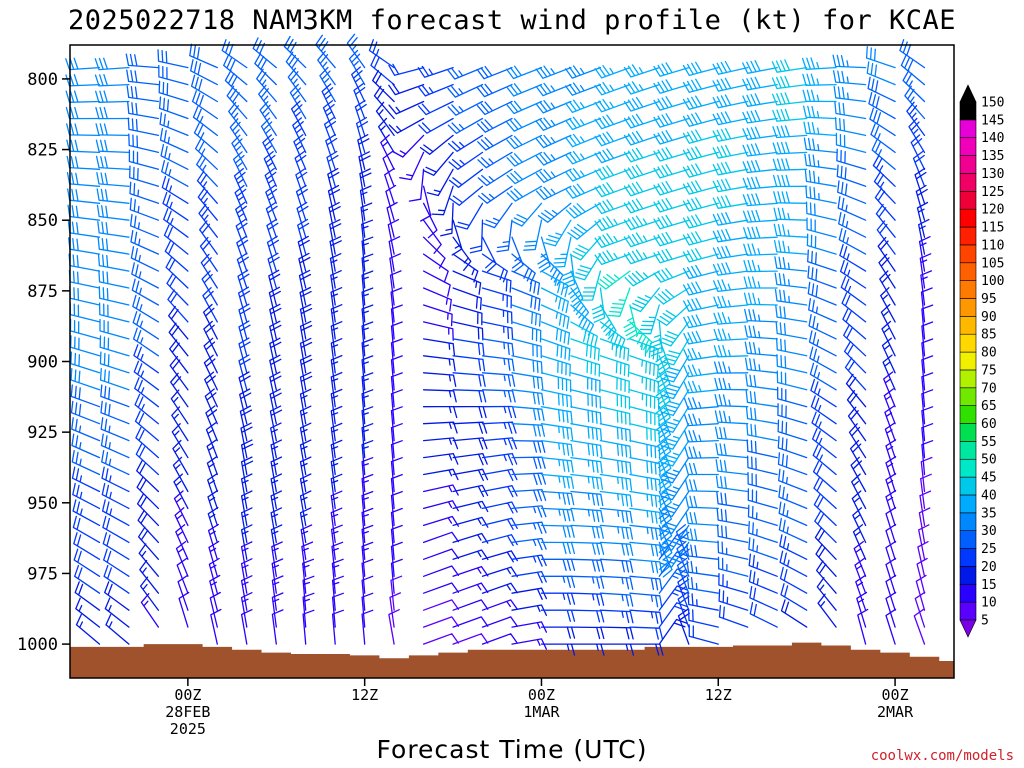 The height and width of the screenshot is (768, 1024). I want to click on y-tick-label: 825, so click(42, 151).